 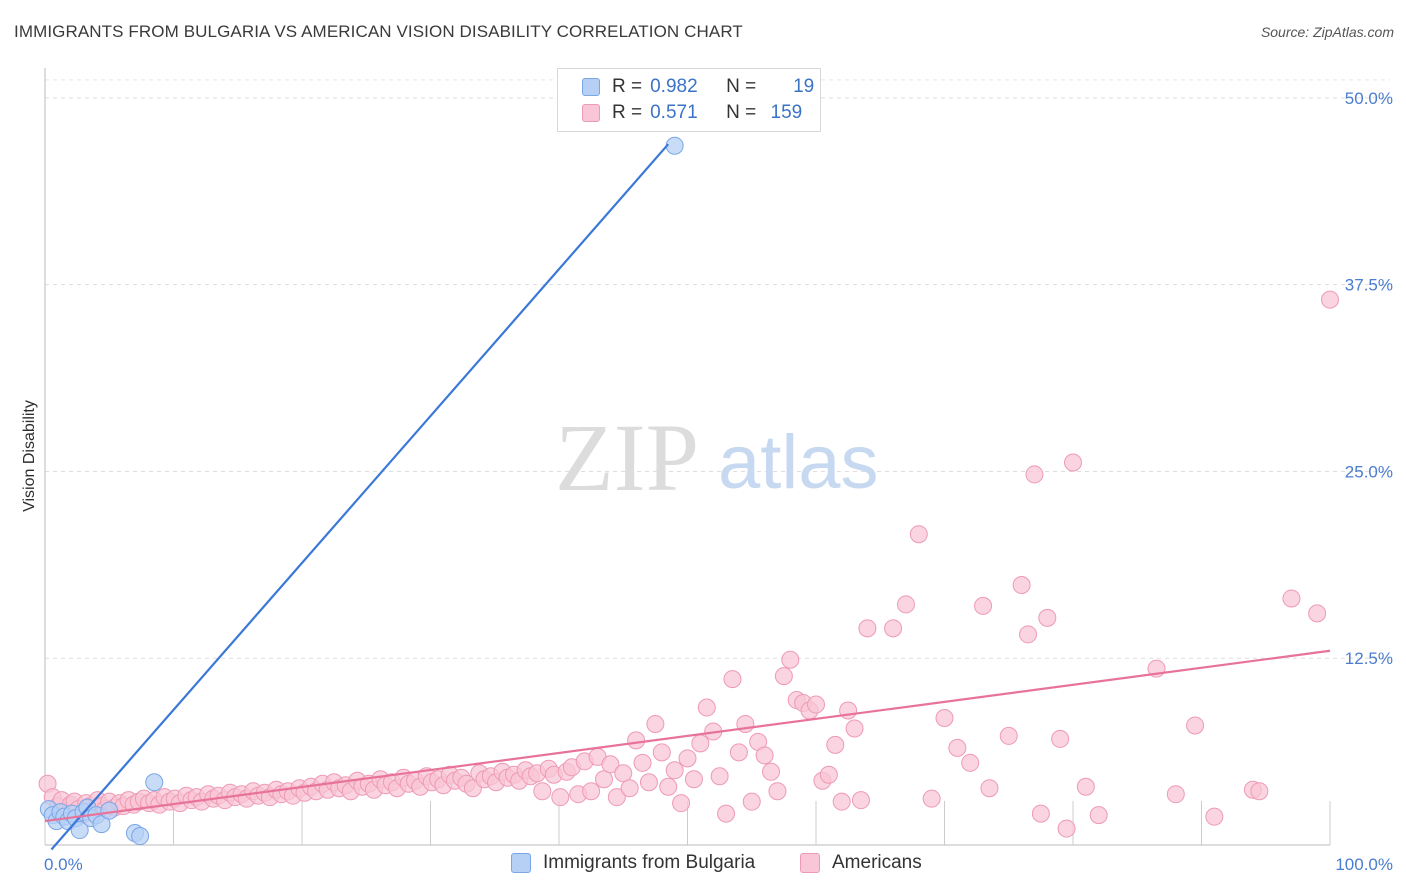 What do you see at coordinates (591, 113) in the screenshot?
I see `legend-swatch-americans` at bounding box center [591, 113].